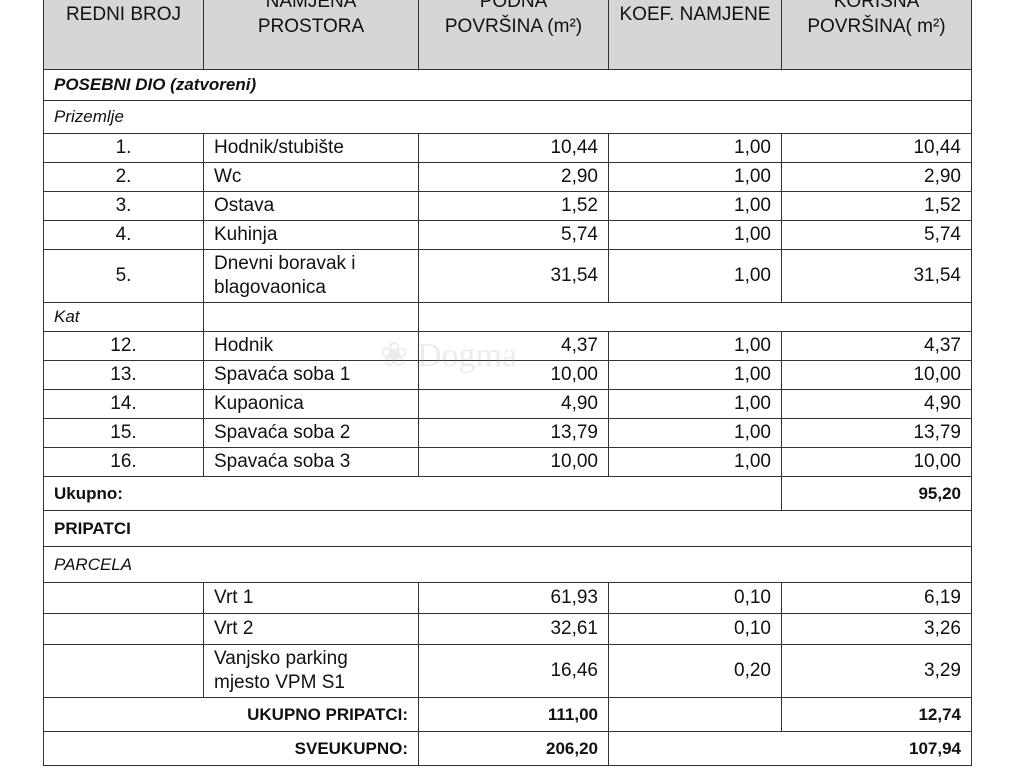 The height and width of the screenshot is (768, 1024). Describe the element at coordinates (123, 235) in the screenshot. I see `row-number: 4.` at that location.